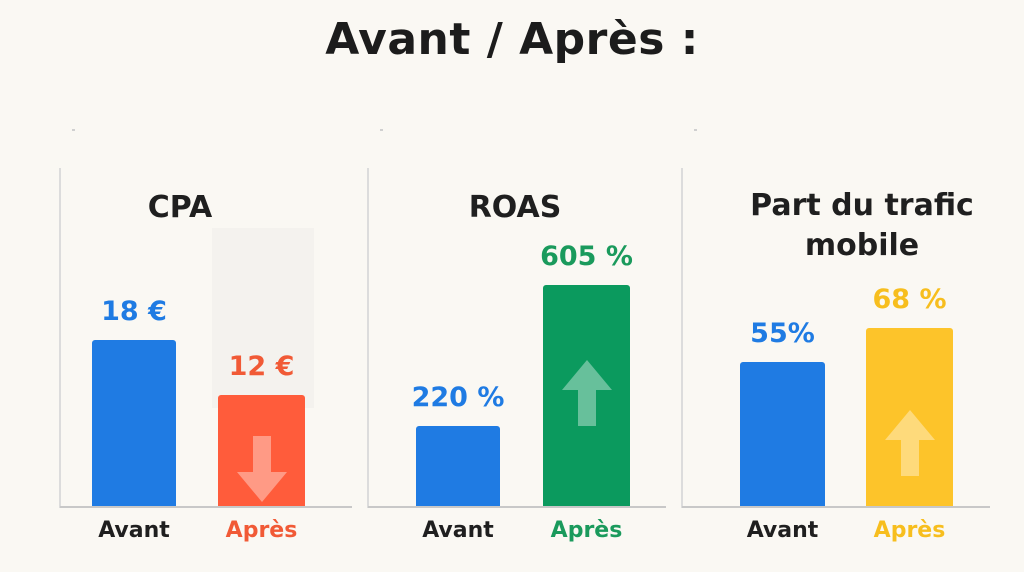 This screenshot has width=1024, height=572. Describe the element at coordinates (180, 207) in the screenshot. I see `chart-title: CPA` at that location.